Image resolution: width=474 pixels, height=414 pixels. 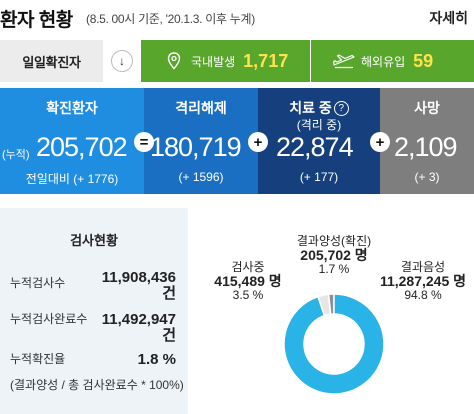 I want to click on released-title: 격리해제, so click(x=201, y=108).